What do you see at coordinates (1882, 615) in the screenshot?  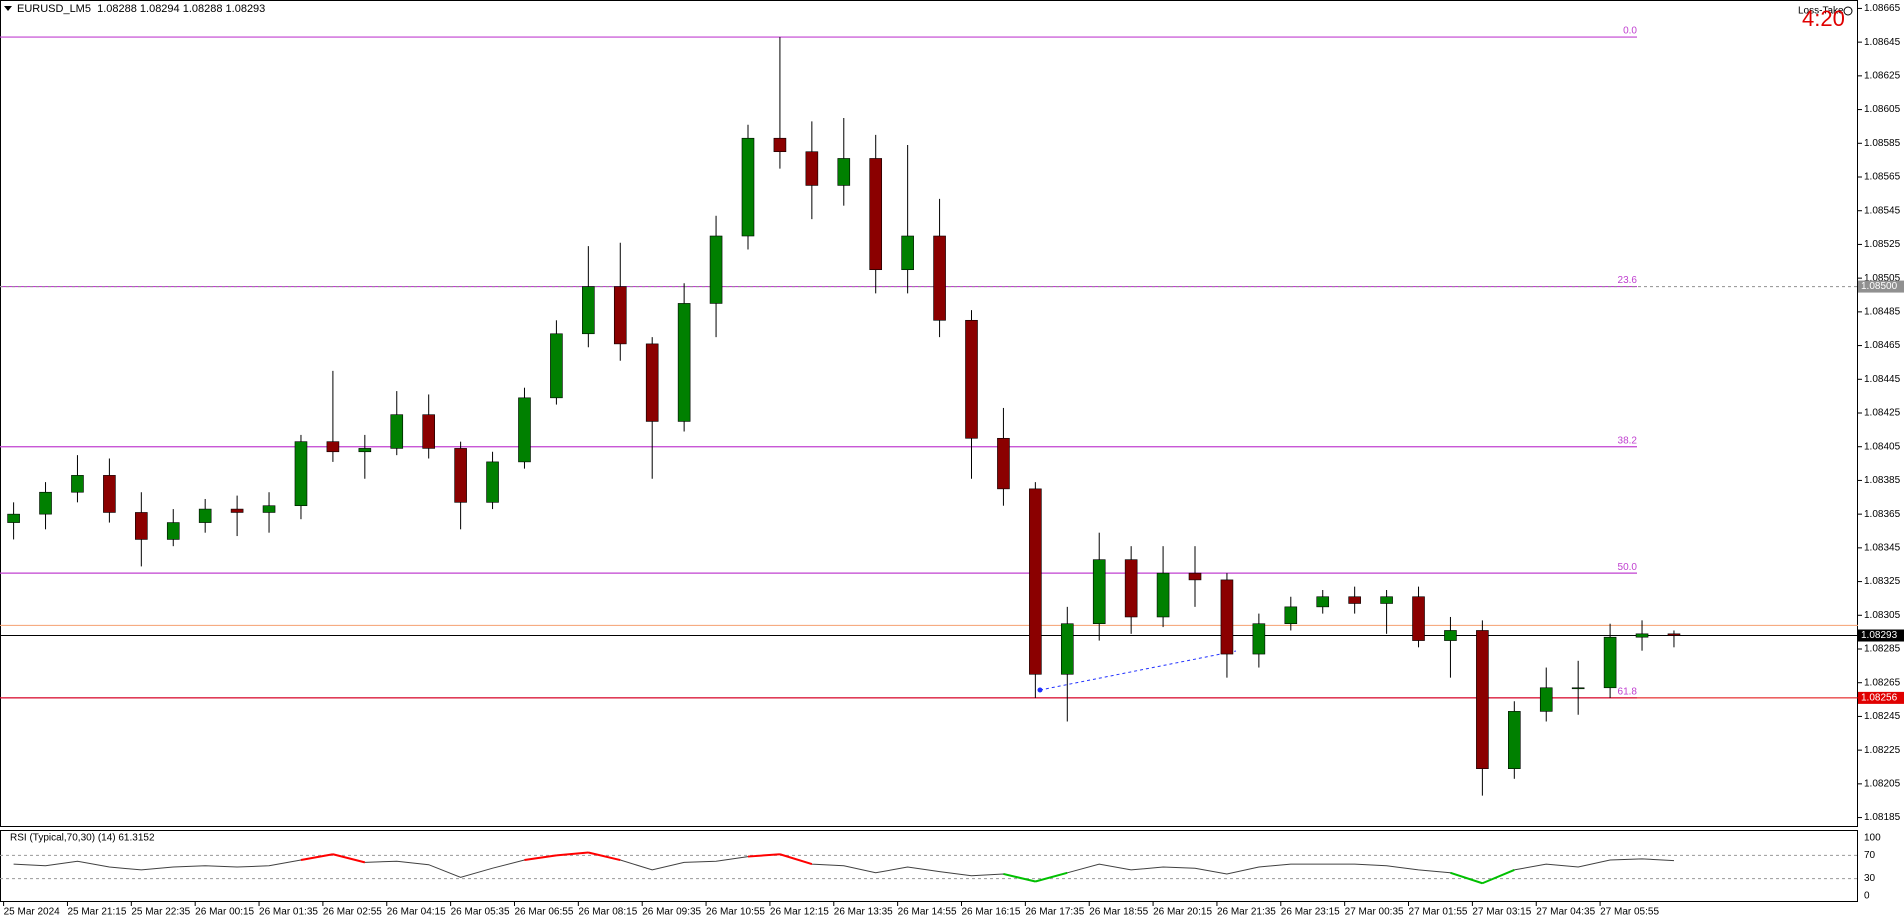 I see `y-tick-label: 1.08305` at bounding box center [1882, 615].